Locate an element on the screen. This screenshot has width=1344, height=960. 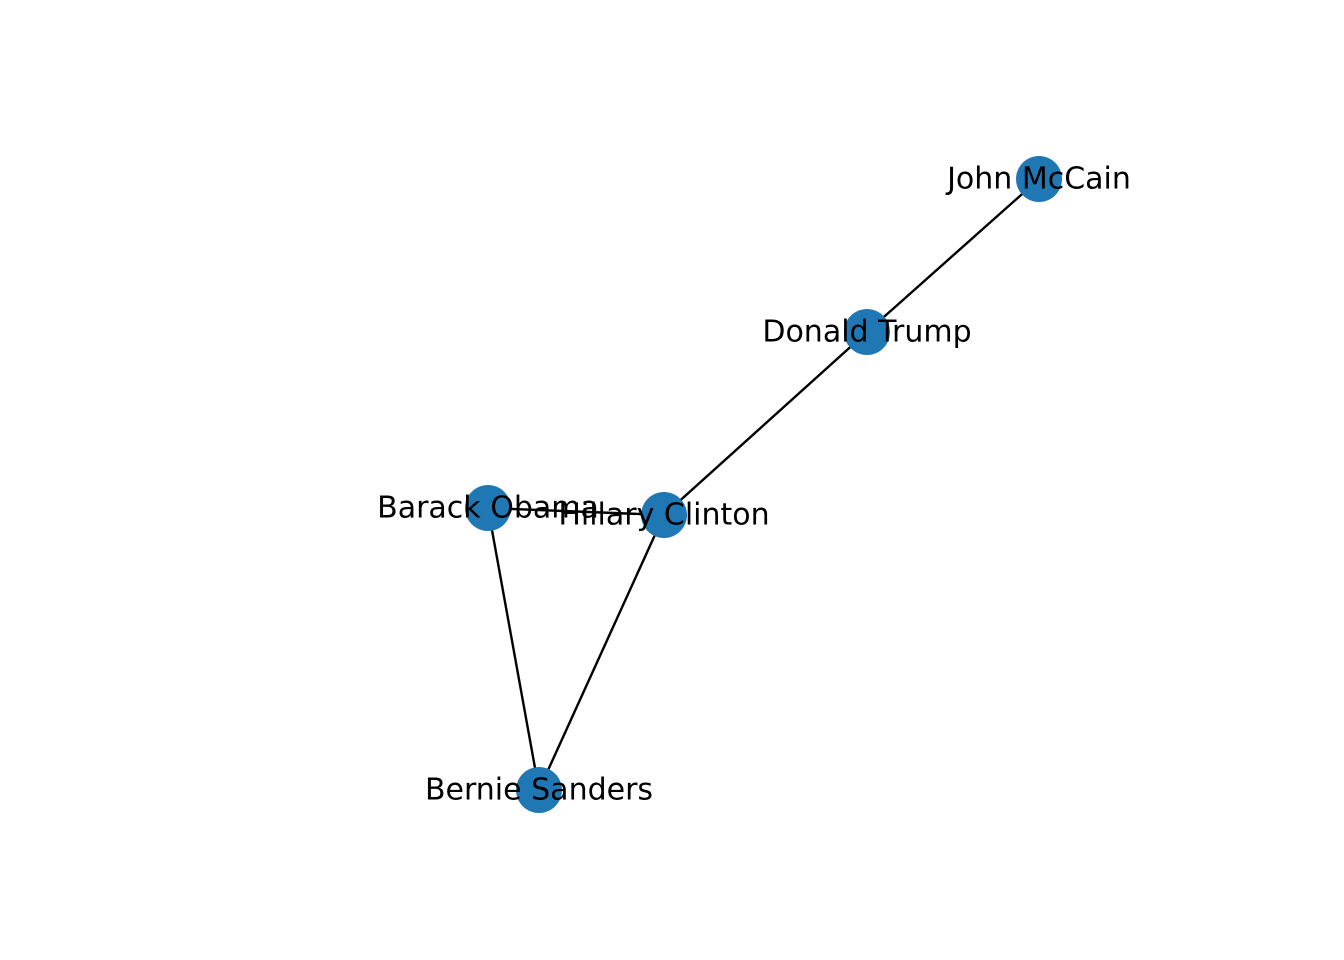
node-label-bernie-sanders: Bernie Sanders is located at coordinates (539, 790).